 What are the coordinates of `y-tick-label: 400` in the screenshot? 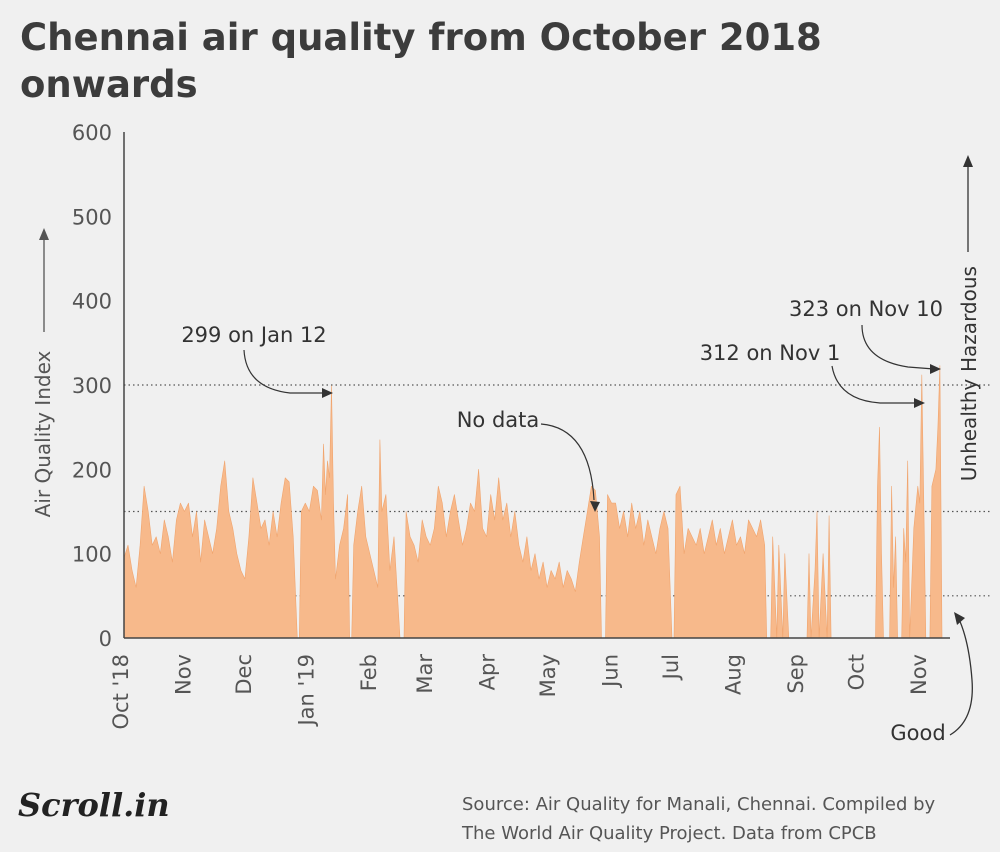 It's located at (92, 302).